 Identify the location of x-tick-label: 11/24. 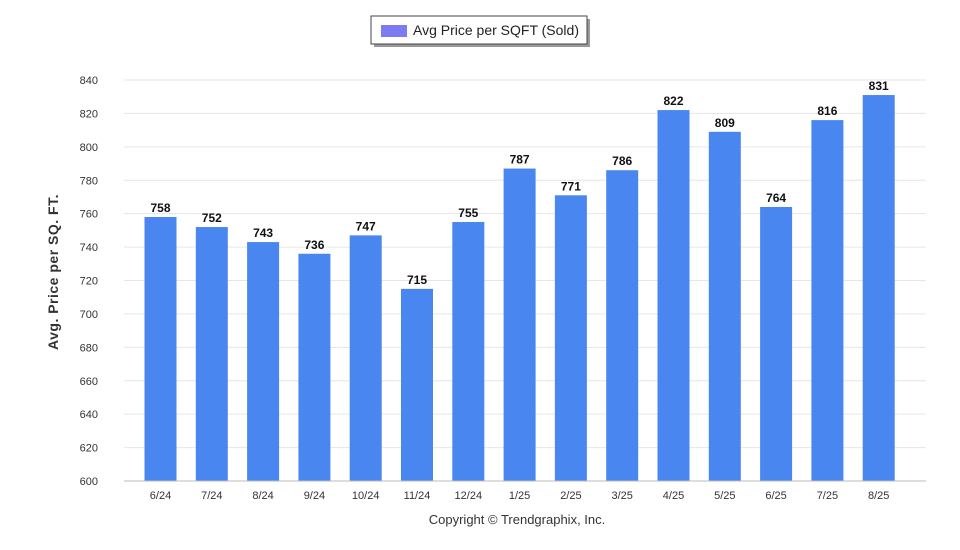
(417, 496).